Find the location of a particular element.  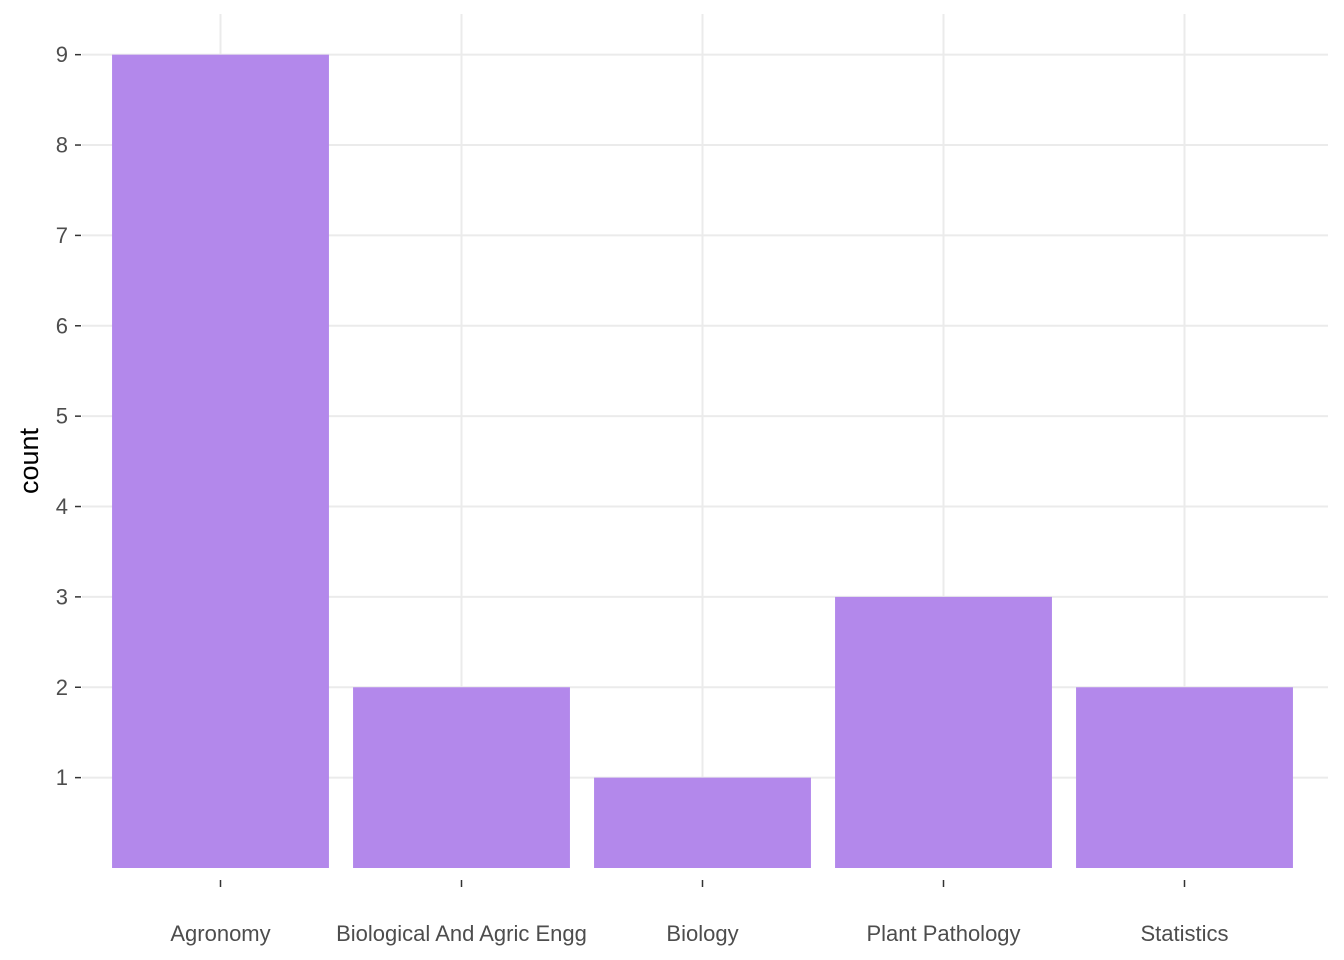

x-tick-label: Statistics is located at coordinates (1184, 933).